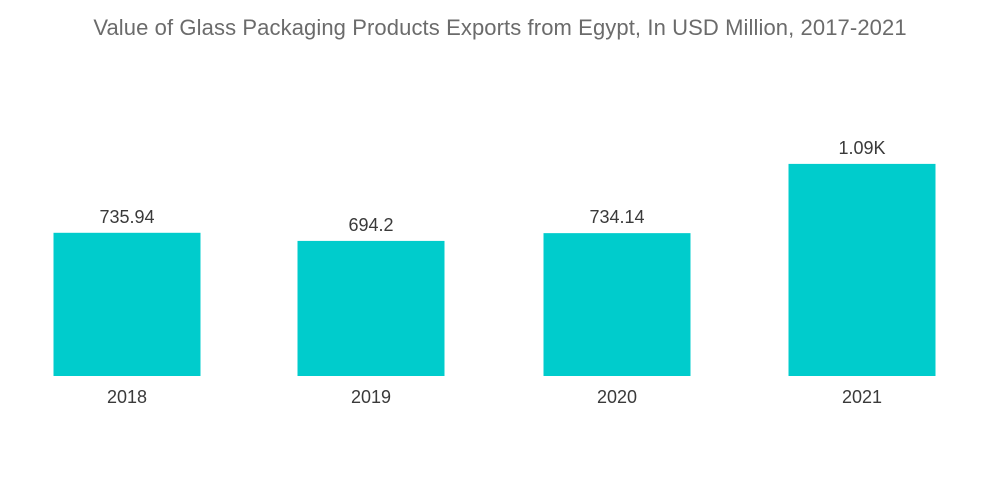 The width and height of the screenshot is (1000, 504). What do you see at coordinates (617, 304) in the screenshot?
I see `bar-2020` at bounding box center [617, 304].